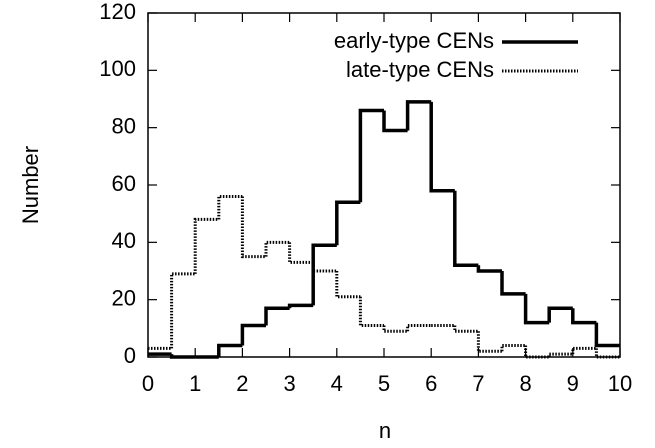 The image size is (655, 448). What do you see at coordinates (573, 383) in the screenshot?
I see `x-tick-label: 9` at bounding box center [573, 383].